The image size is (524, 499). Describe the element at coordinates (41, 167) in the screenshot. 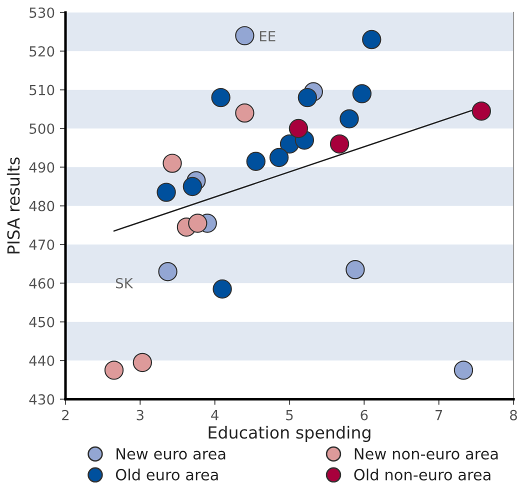

I see `y-tick-label: 490` at that location.